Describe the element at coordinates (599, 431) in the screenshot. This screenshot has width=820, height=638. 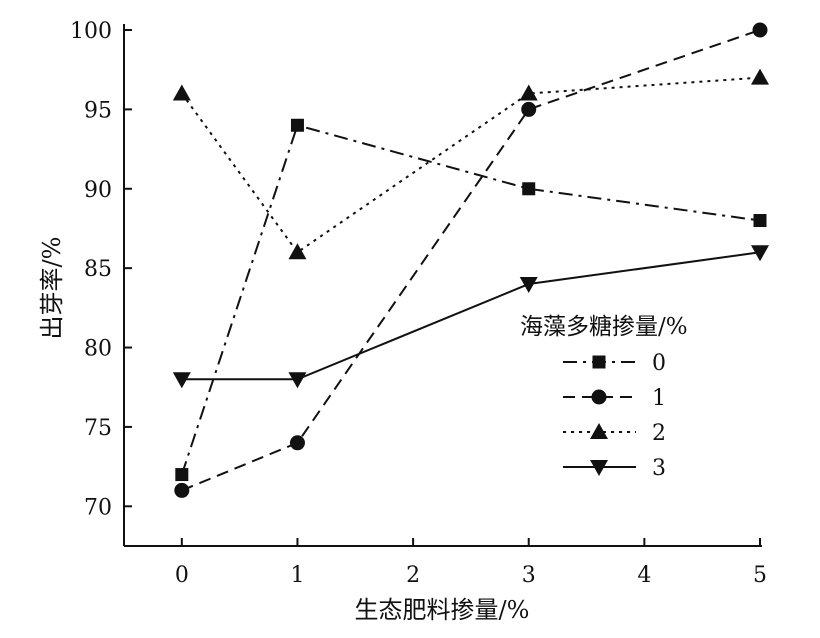
I see `legend-marker-triangle-up` at that location.